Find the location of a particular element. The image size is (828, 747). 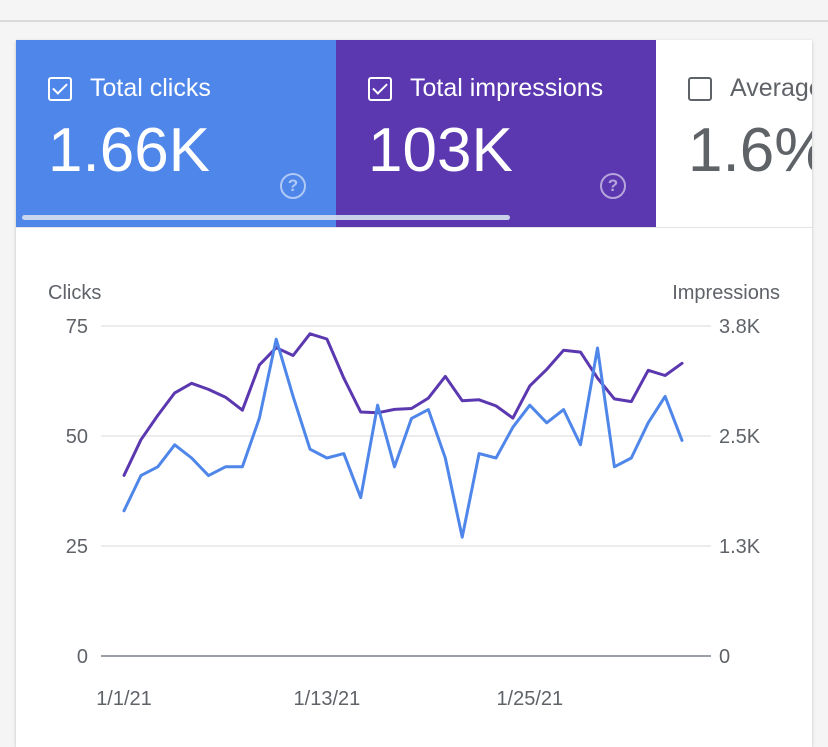

total-clicks-header: Total clicks is located at coordinates (129, 88).